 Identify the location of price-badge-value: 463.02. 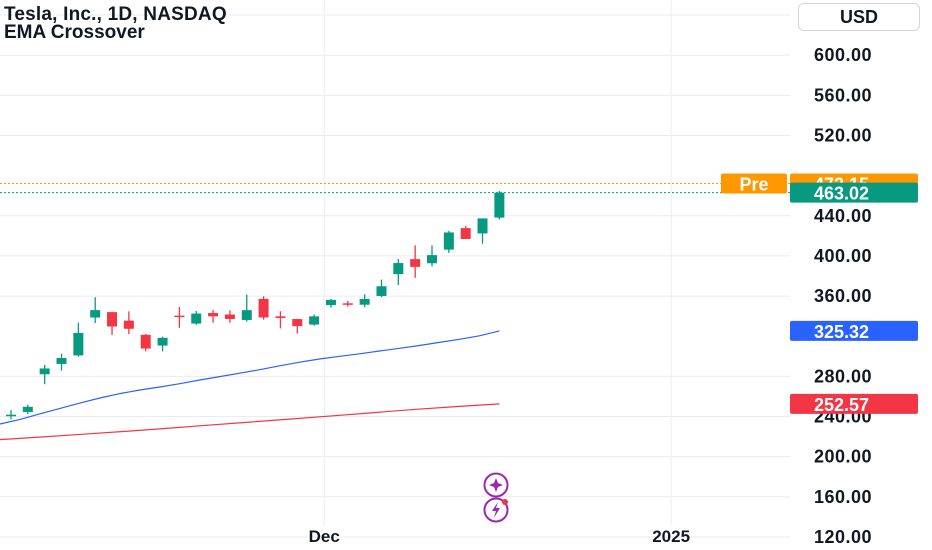
(841, 194).